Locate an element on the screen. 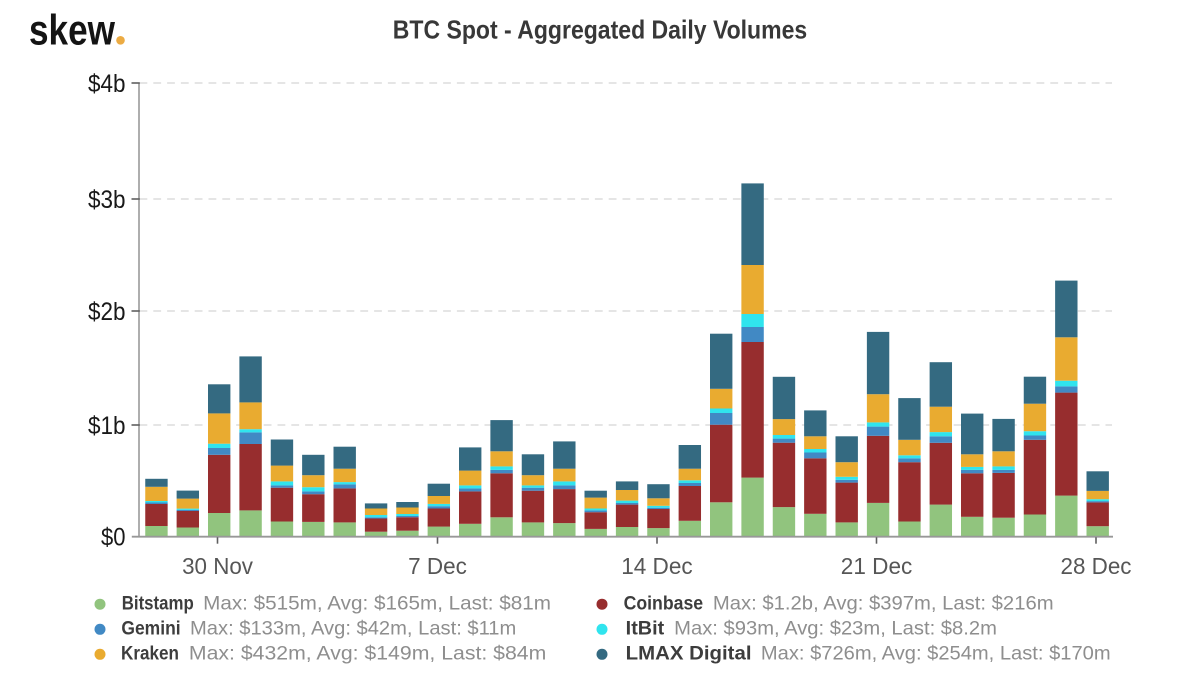 The image size is (1200, 675). svg-text: 14 Dec is located at coordinates (657, 566).